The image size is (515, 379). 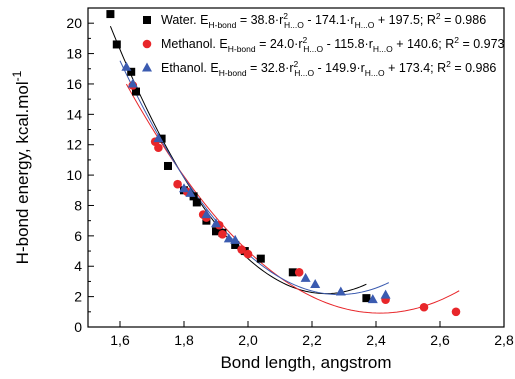 I want to click on y-tick-label: 8, so click(x=78, y=205).